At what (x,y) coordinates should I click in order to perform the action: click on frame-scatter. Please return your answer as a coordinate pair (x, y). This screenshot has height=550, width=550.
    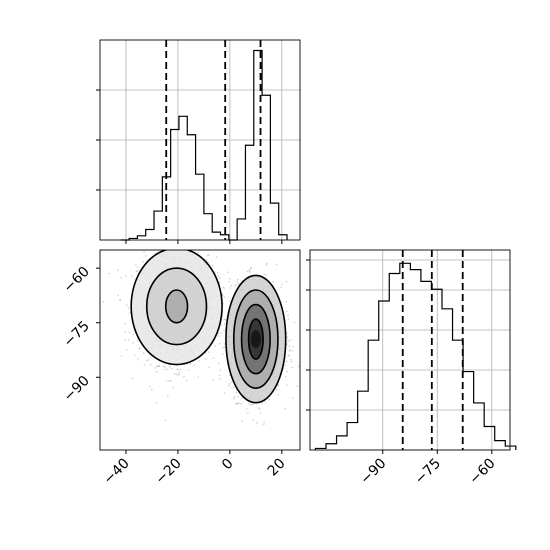
    Looking at the image, I should click on (200, 350).